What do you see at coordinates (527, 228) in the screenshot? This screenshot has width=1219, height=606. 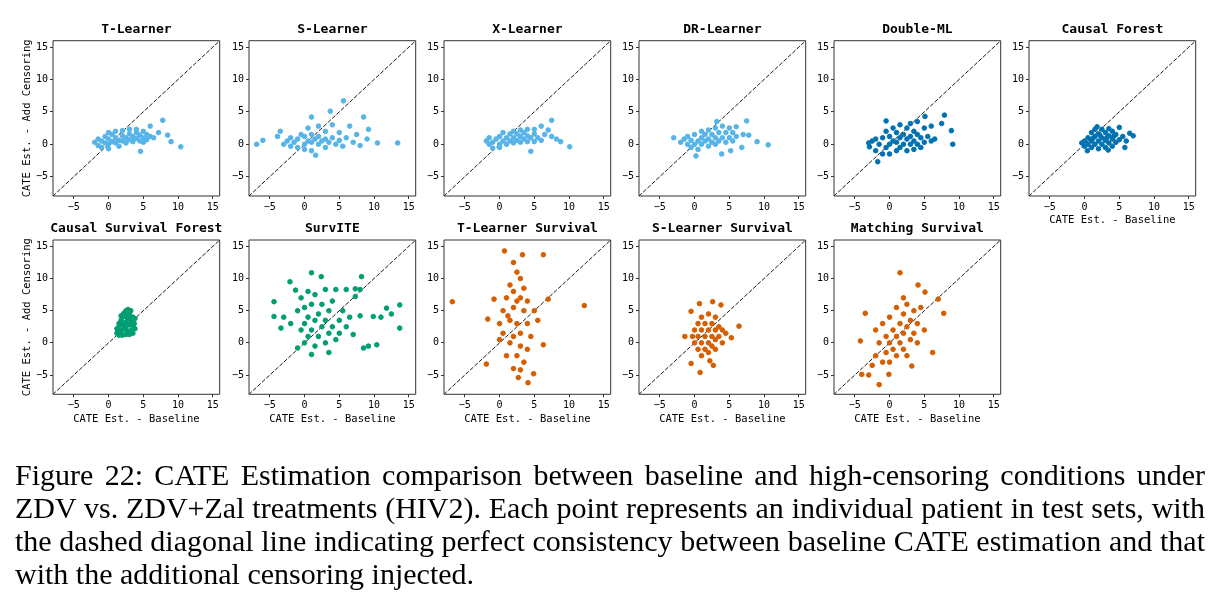 I see `chart-title: T-Learner Survival` at bounding box center [527, 228].